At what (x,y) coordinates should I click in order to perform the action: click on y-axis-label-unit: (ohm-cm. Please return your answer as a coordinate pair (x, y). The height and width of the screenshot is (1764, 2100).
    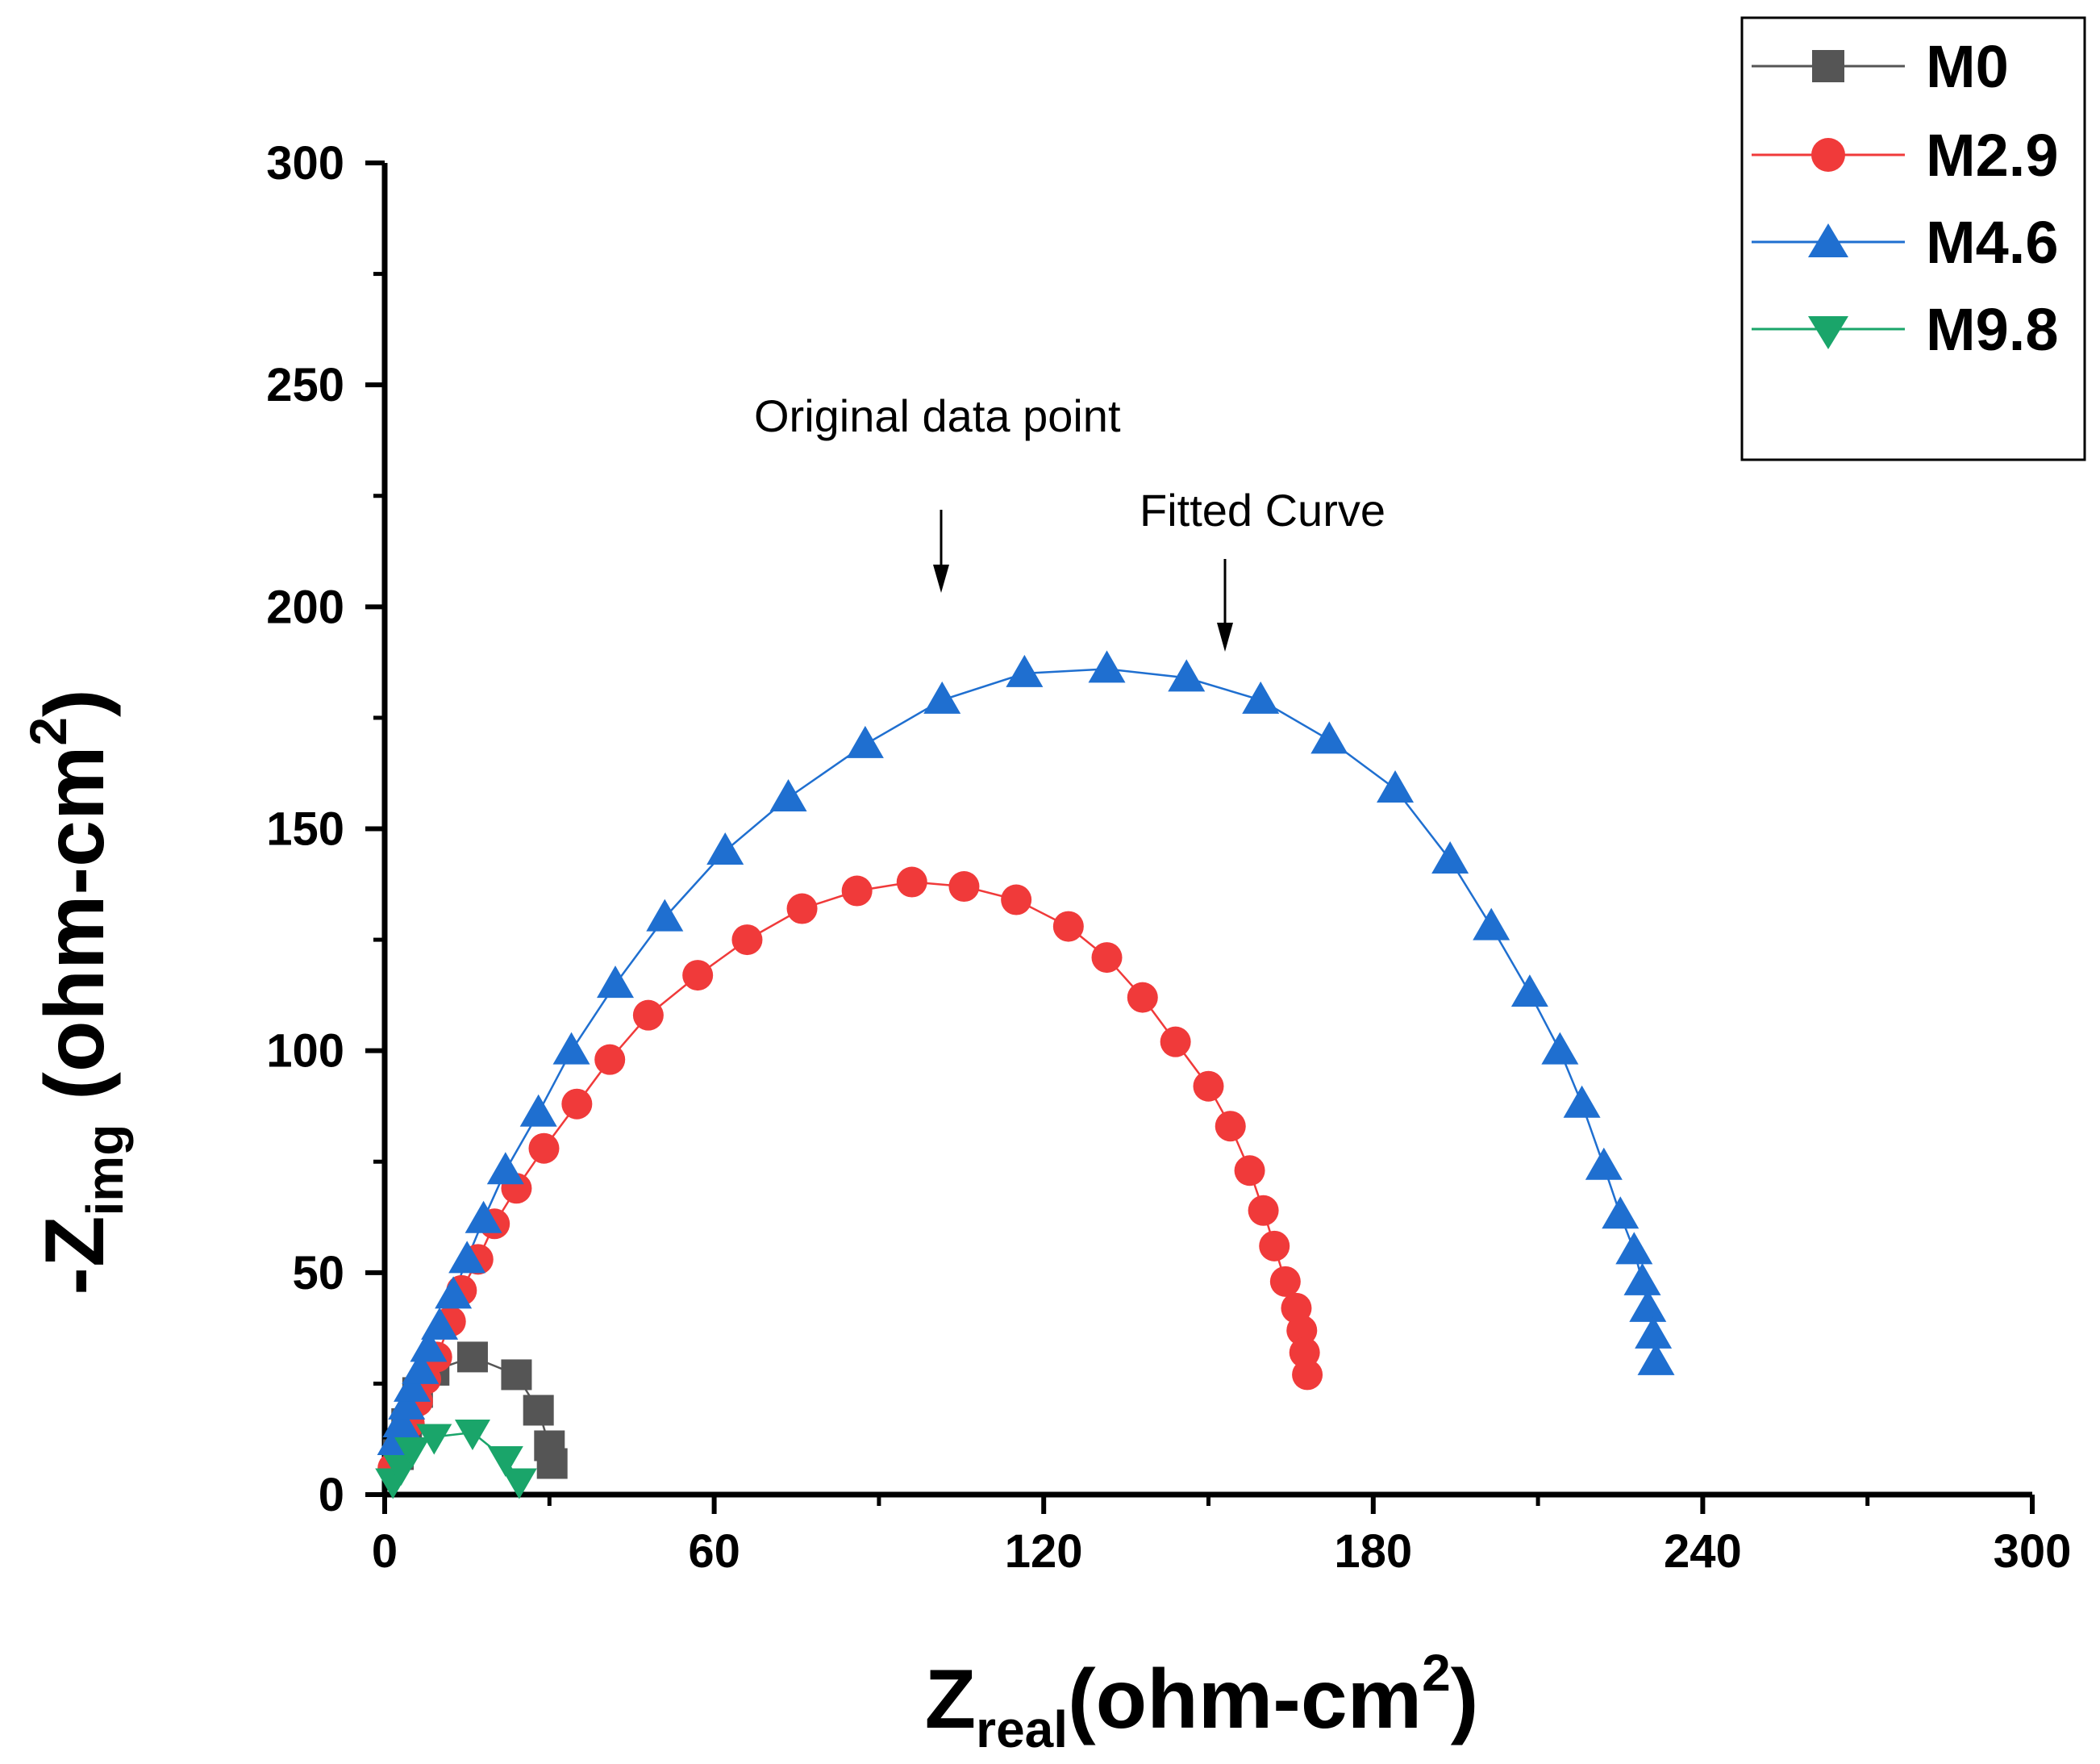
    Looking at the image, I should click on (75, 923).